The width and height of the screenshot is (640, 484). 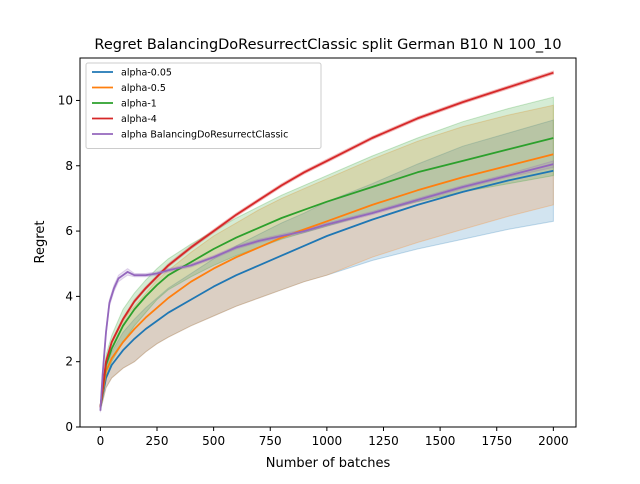 I want to click on x-tick-label: 1750, so click(x=496, y=441).